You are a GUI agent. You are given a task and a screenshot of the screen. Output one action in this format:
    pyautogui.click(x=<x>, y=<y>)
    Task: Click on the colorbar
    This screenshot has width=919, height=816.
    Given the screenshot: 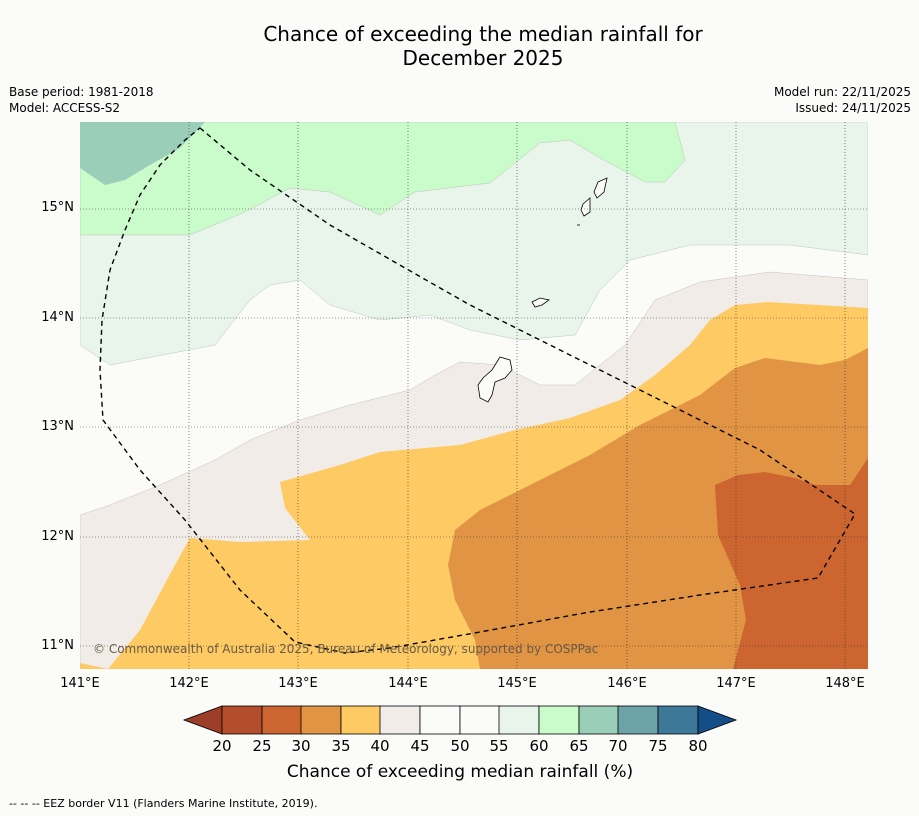 What is the action you would take?
    pyautogui.click(x=460, y=720)
    